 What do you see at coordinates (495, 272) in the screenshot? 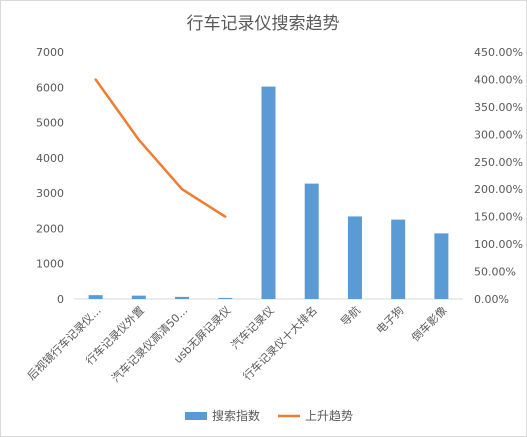
I see `y2-tick-label: 50.00%` at bounding box center [495, 272].